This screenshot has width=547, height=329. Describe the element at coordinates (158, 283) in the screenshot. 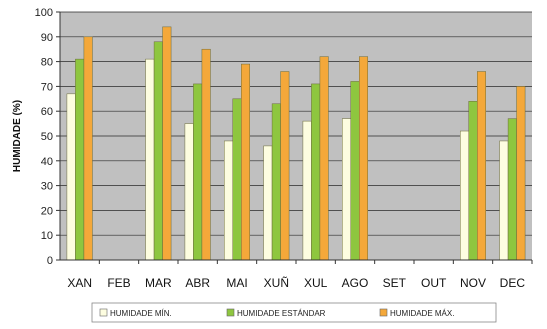

I see `x-tick-label: MAR` at that location.